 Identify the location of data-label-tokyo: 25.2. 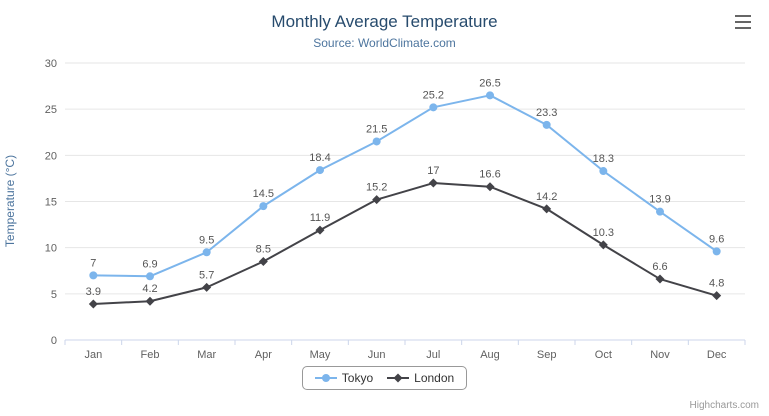
(433, 95).